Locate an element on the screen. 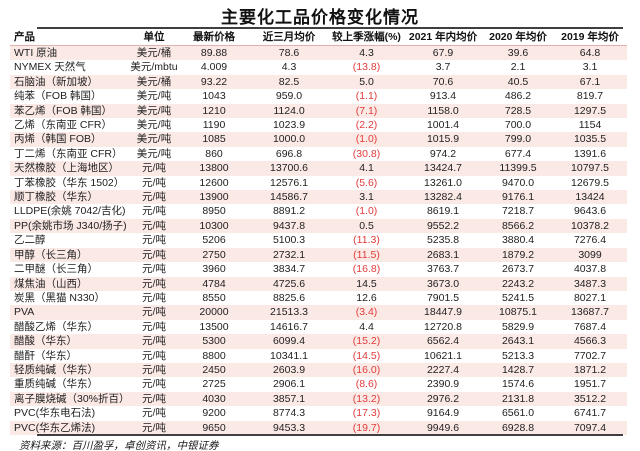  cell-qoq: 3.1 is located at coordinates (366, 197).